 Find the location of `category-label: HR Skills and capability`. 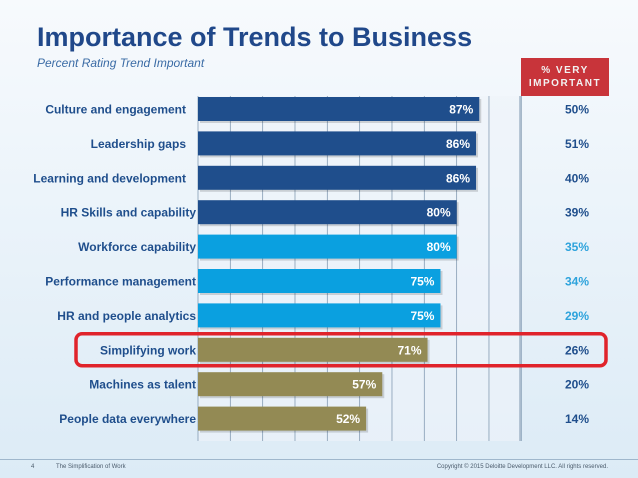

category-label: HR Skills and capability is located at coordinates (129, 213).